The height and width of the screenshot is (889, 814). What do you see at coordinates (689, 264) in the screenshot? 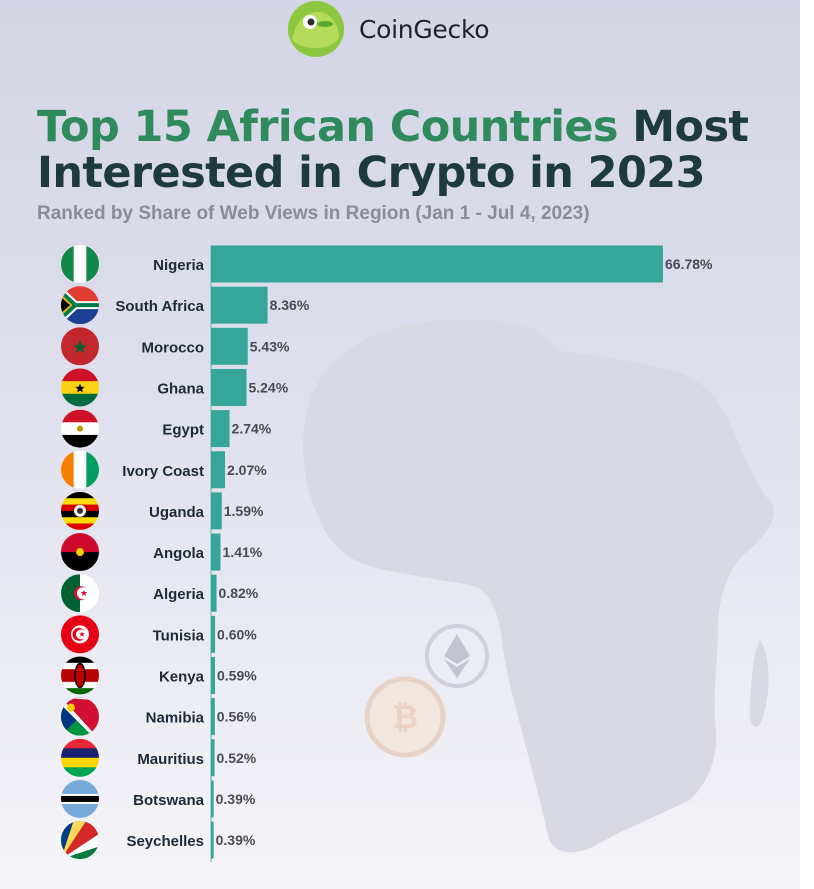
I see `data-label: 66.78%` at bounding box center [689, 264].